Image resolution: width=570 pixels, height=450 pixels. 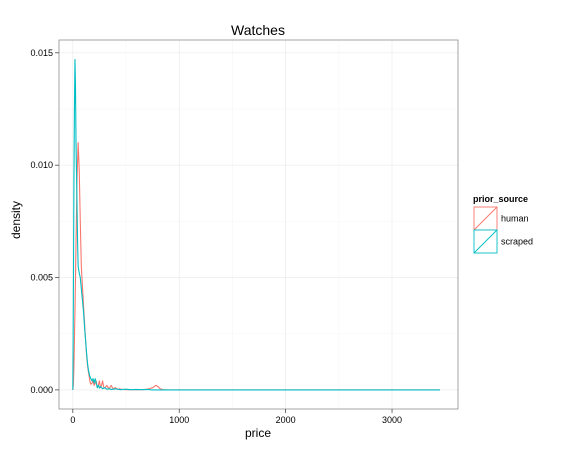 What do you see at coordinates (179, 420) in the screenshot?
I see `x-tick-label: 1000` at bounding box center [179, 420].